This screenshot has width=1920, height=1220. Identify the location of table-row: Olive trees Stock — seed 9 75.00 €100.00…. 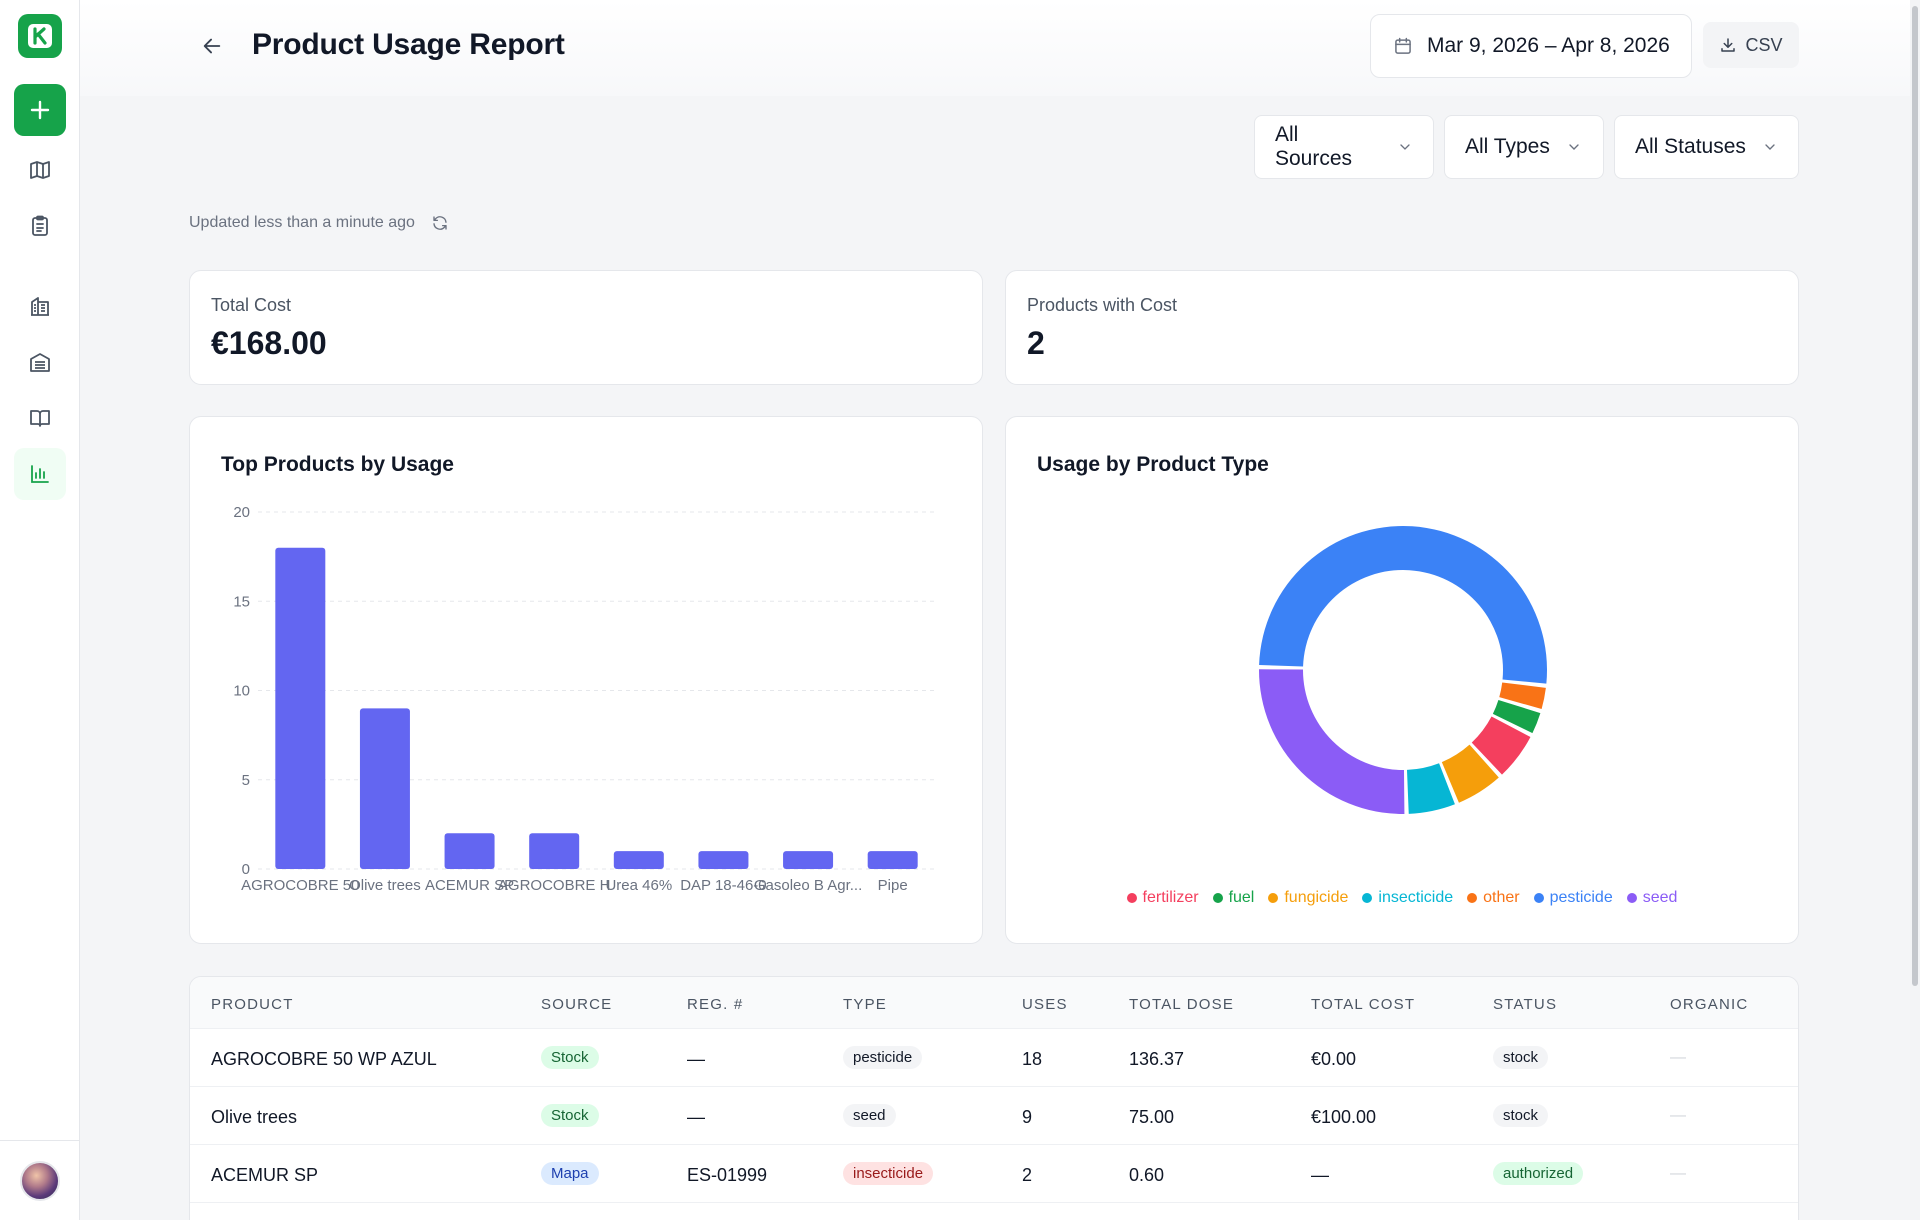
(994, 1116).